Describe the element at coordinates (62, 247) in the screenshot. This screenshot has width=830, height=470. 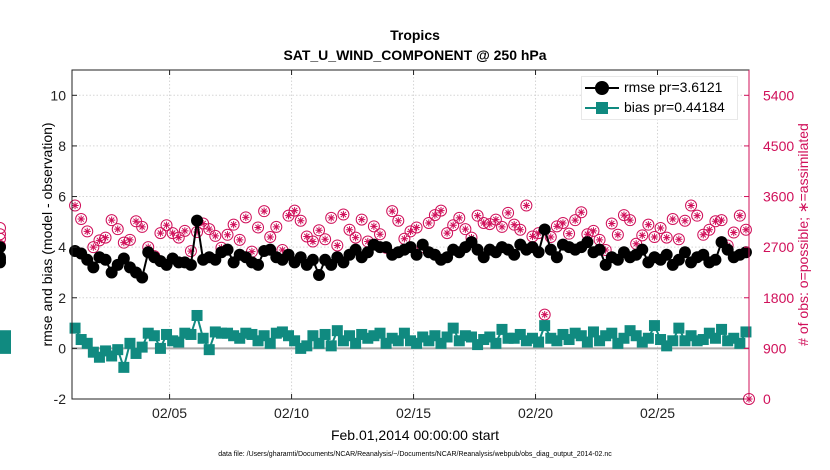
I see `y-left-tick-label-3: 4` at that location.